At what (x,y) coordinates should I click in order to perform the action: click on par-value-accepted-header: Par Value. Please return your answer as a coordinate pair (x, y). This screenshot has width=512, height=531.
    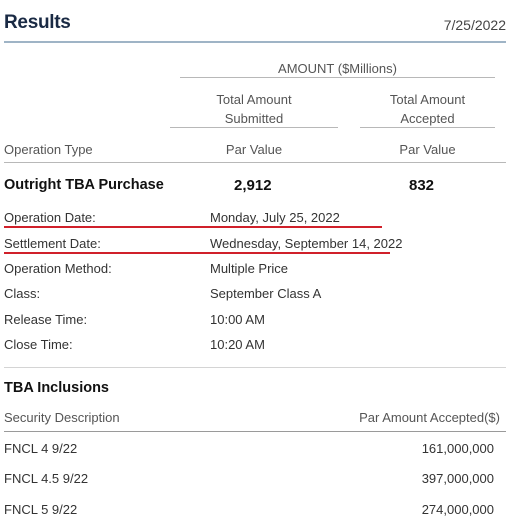
    Looking at the image, I should click on (427, 149).